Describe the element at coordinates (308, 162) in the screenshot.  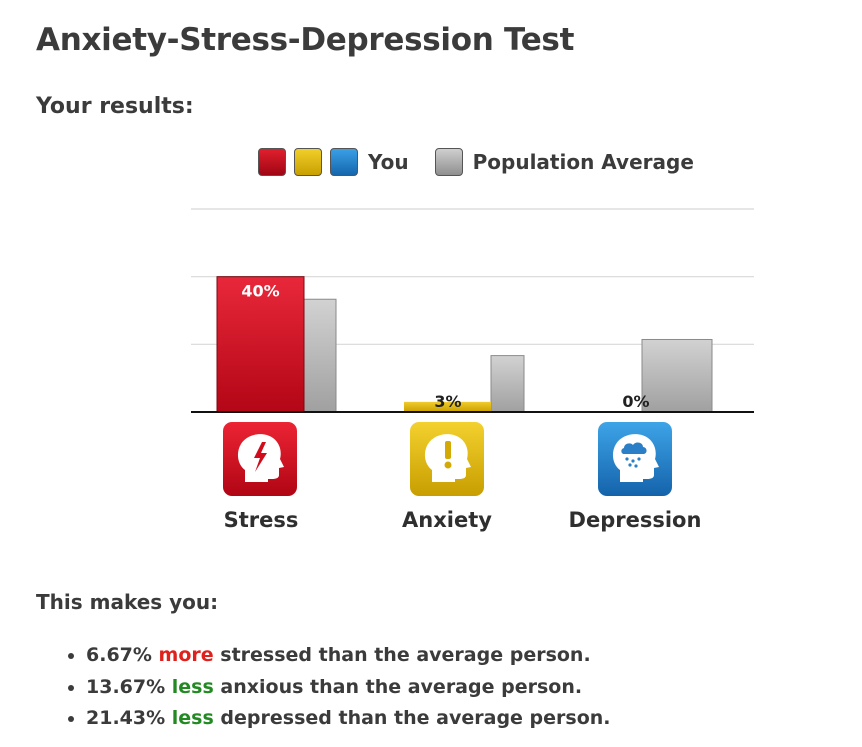
I see `legend-swatch-yellow` at that location.